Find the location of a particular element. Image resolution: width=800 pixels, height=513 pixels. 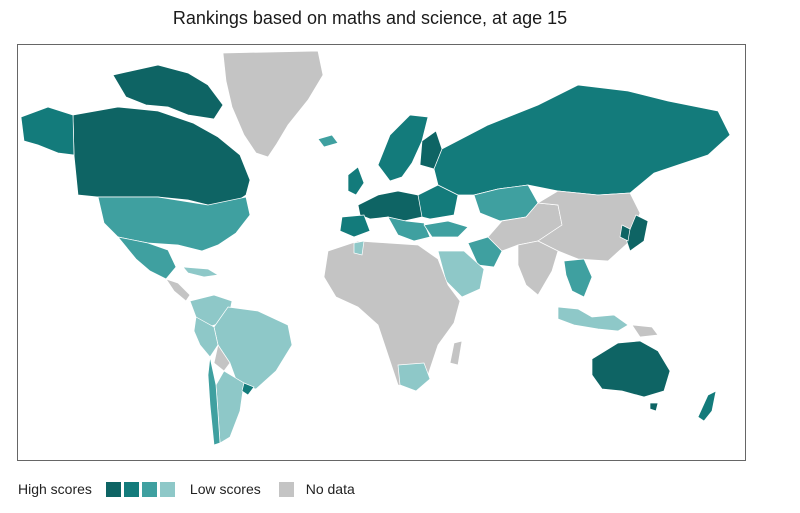

country-uruguay is located at coordinates (248, 389).